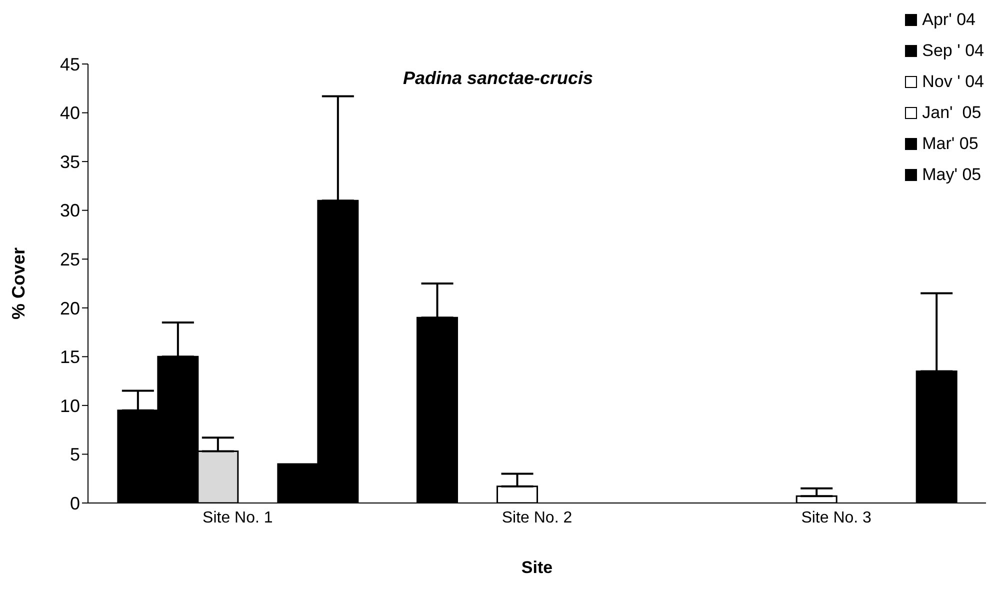  I want to click on y-tick-label: 30, so click(70, 210).